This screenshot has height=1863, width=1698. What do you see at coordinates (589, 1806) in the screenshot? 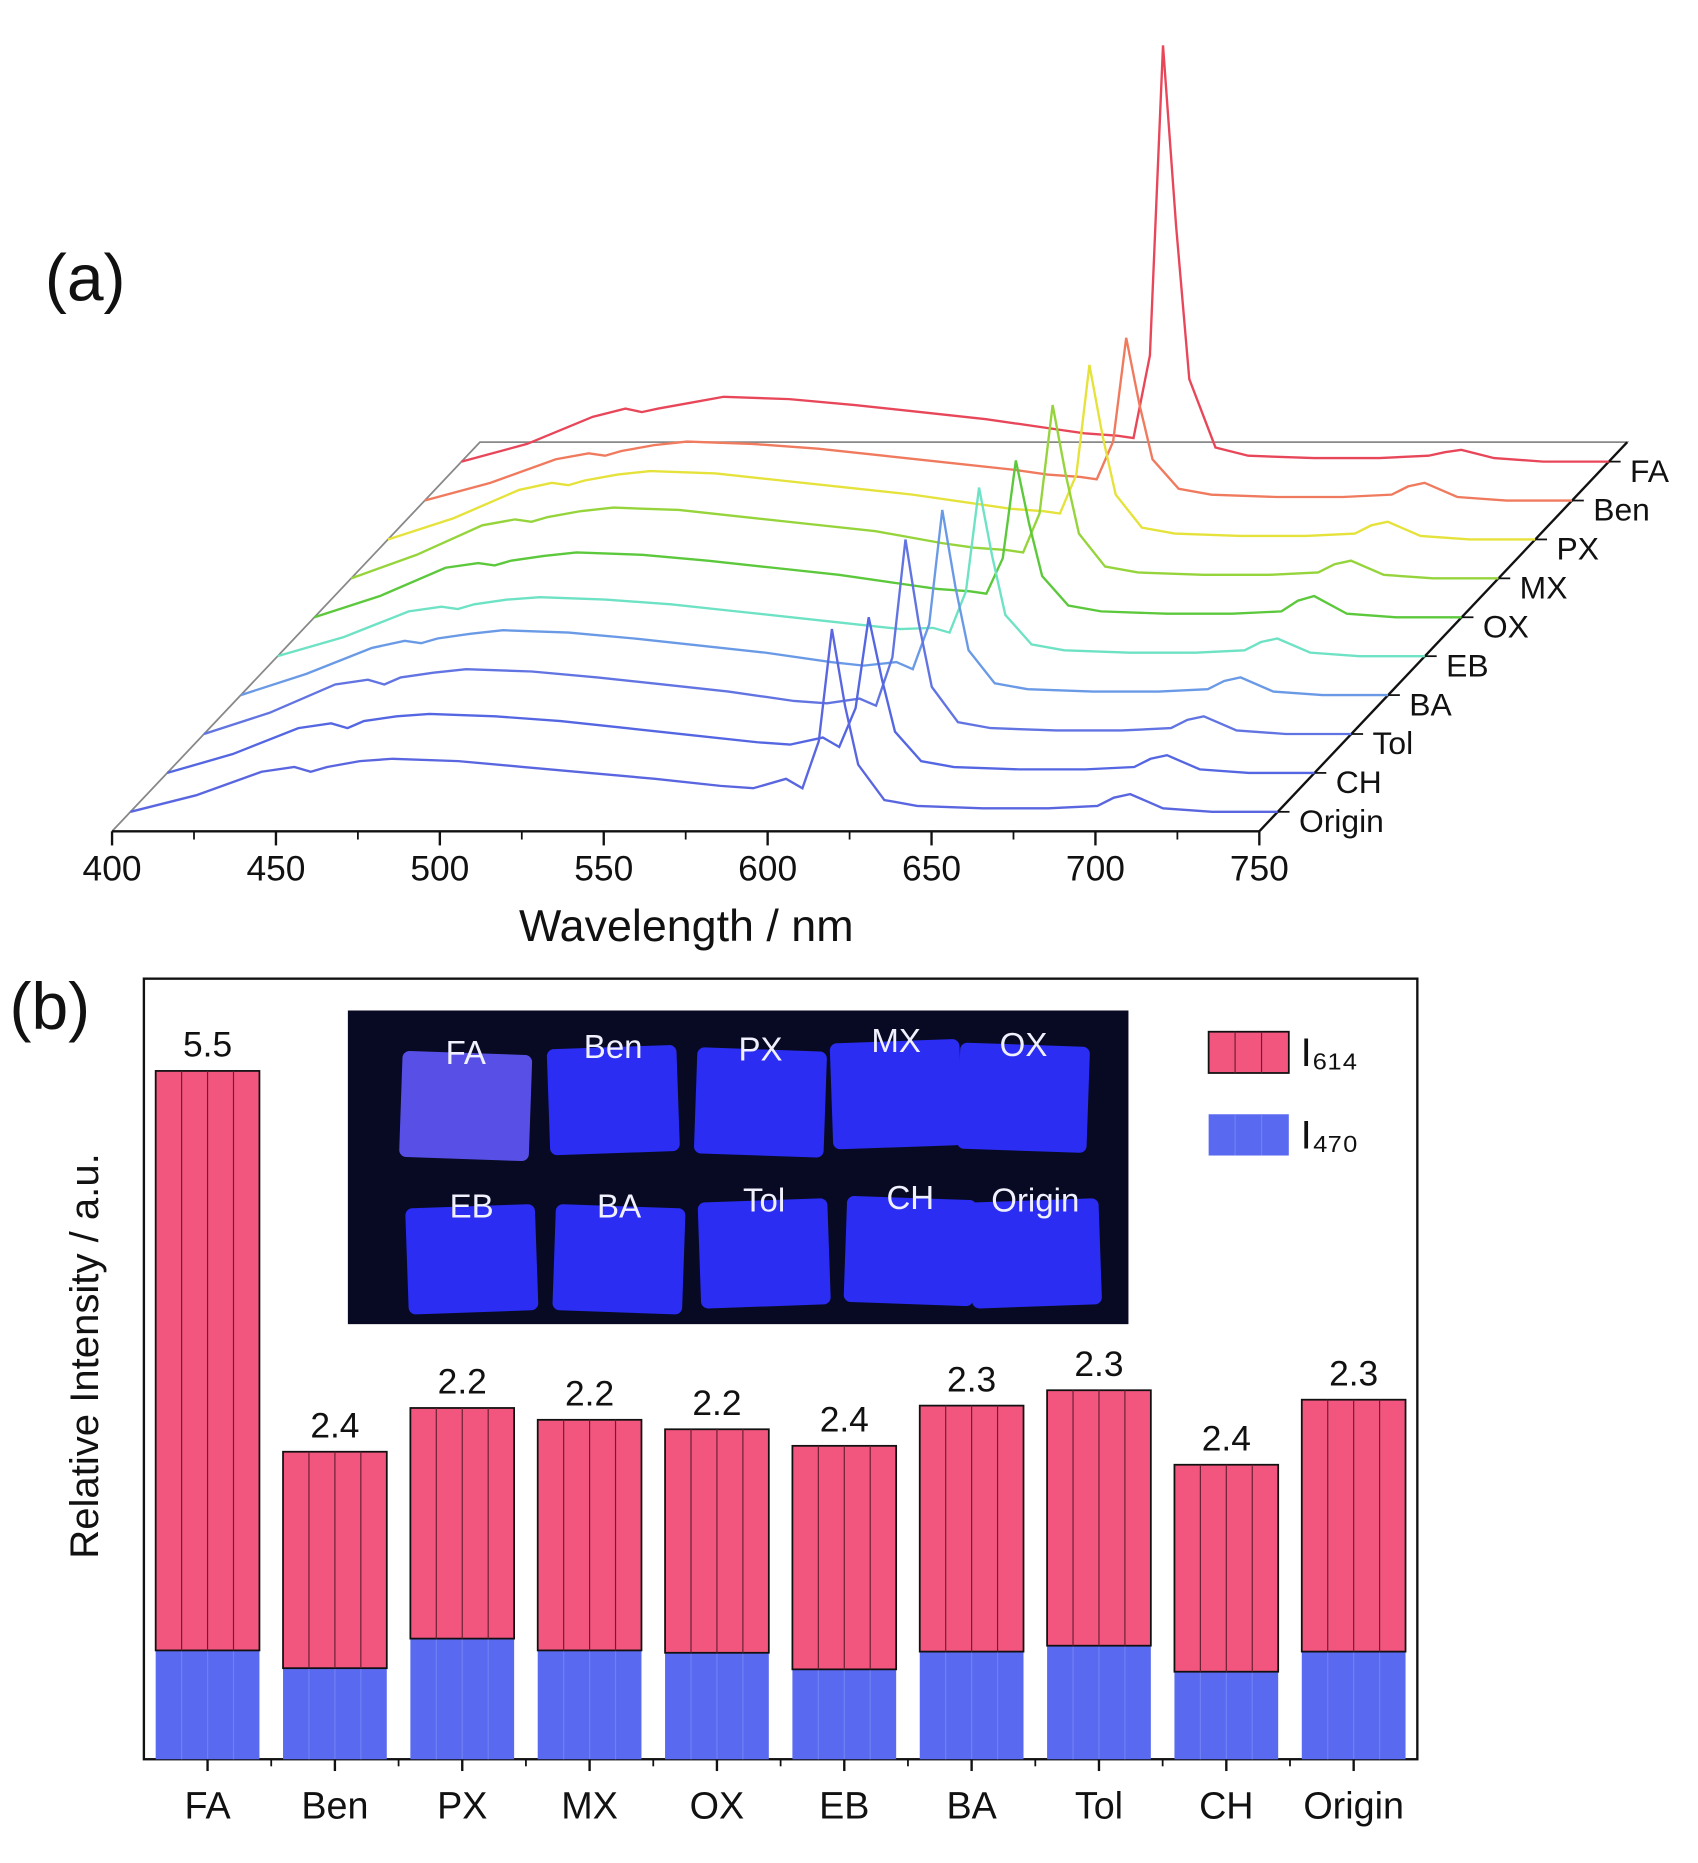
I see `x-tick-label: MX` at bounding box center [589, 1806].